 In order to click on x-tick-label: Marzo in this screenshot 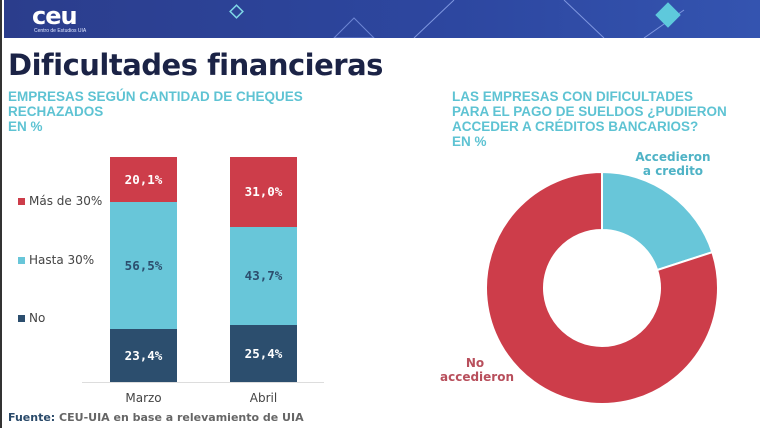, I will do `click(143, 398)`.